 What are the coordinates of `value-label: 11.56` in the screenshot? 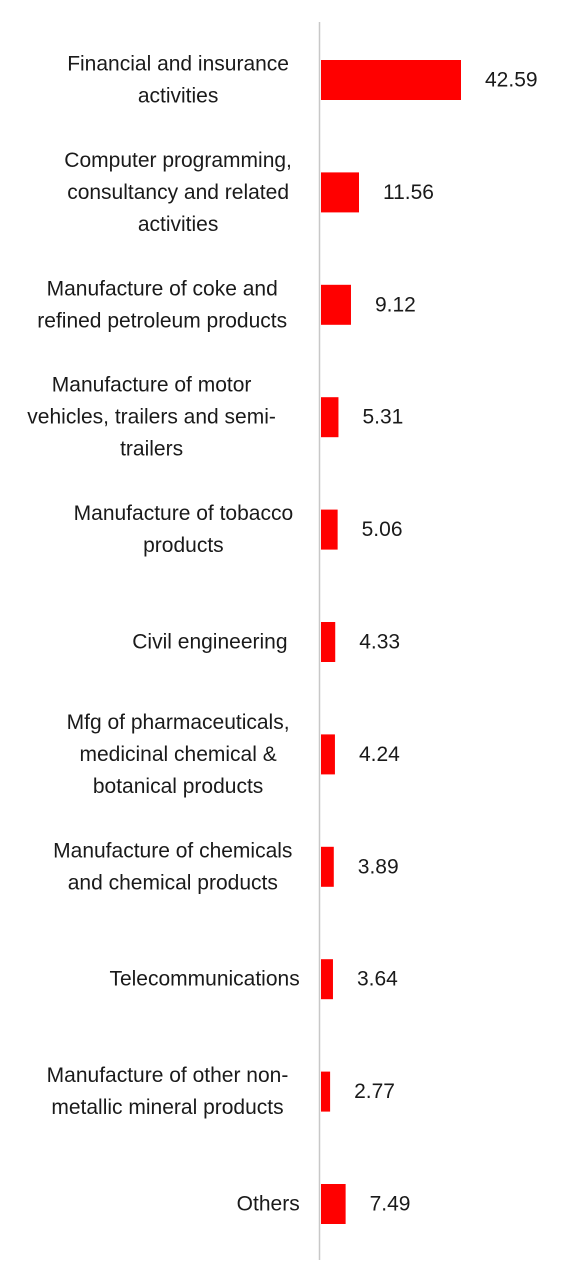 It's located at (408, 192).